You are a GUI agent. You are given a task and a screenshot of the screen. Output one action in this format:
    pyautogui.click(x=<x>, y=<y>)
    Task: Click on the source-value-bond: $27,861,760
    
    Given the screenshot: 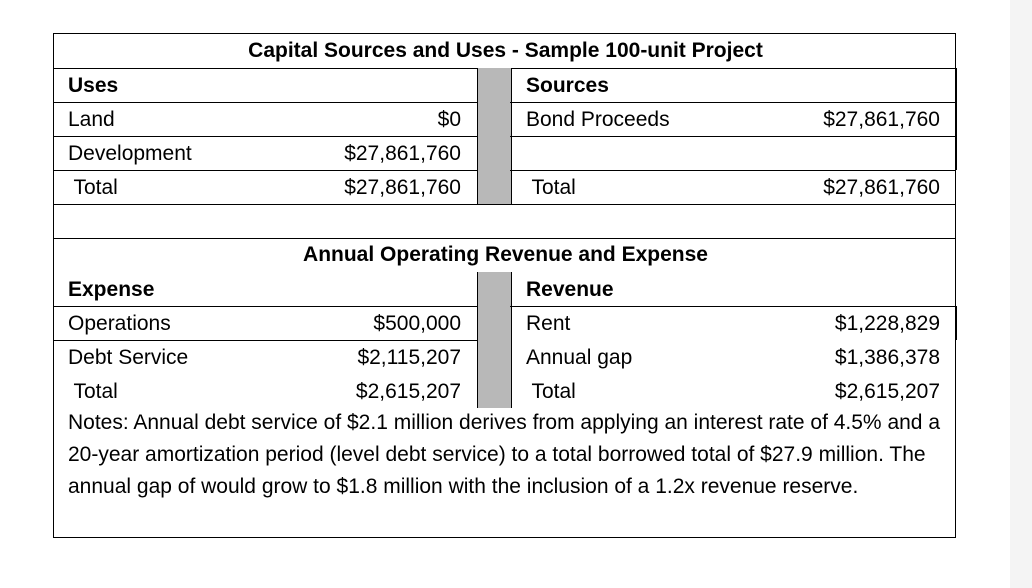 What is the action you would take?
    pyautogui.click(x=881, y=119)
    